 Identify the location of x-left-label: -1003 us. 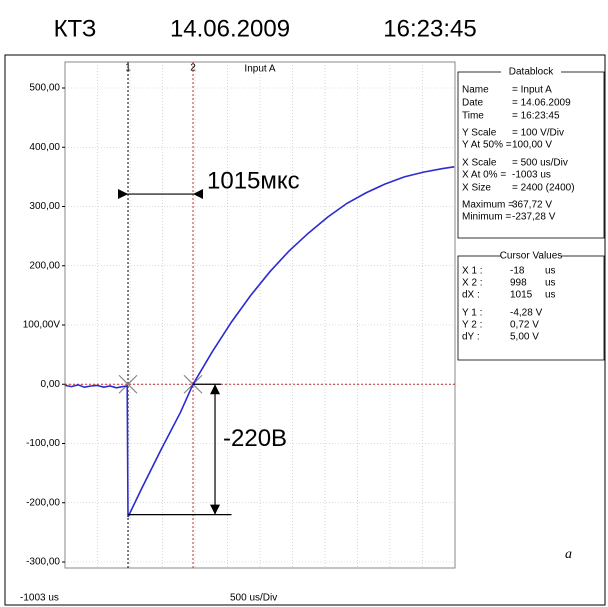
(39, 598).